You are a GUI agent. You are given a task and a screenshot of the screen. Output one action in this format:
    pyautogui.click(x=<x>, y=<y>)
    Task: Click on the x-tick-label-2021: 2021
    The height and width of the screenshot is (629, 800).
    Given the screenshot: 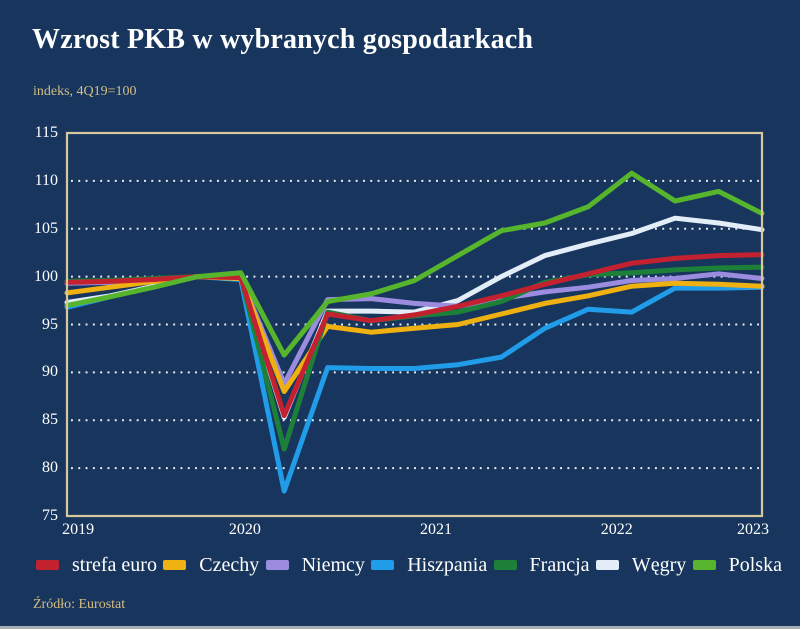 What is the action you would take?
    pyautogui.click(x=436, y=529)
    